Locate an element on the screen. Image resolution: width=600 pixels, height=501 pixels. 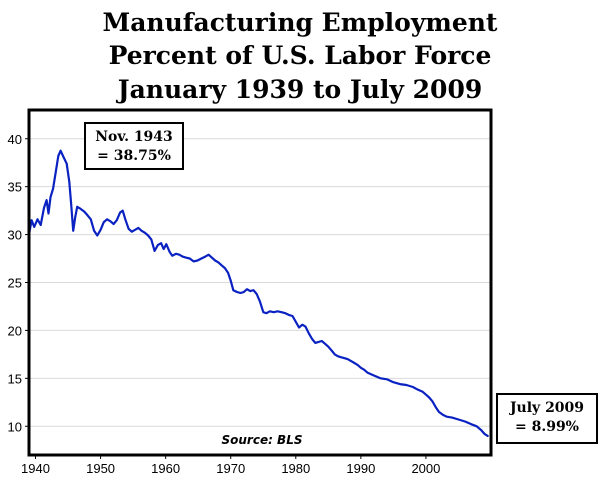
latest-annotation-line-1: July 2009 is located at coordinates (546, 408).